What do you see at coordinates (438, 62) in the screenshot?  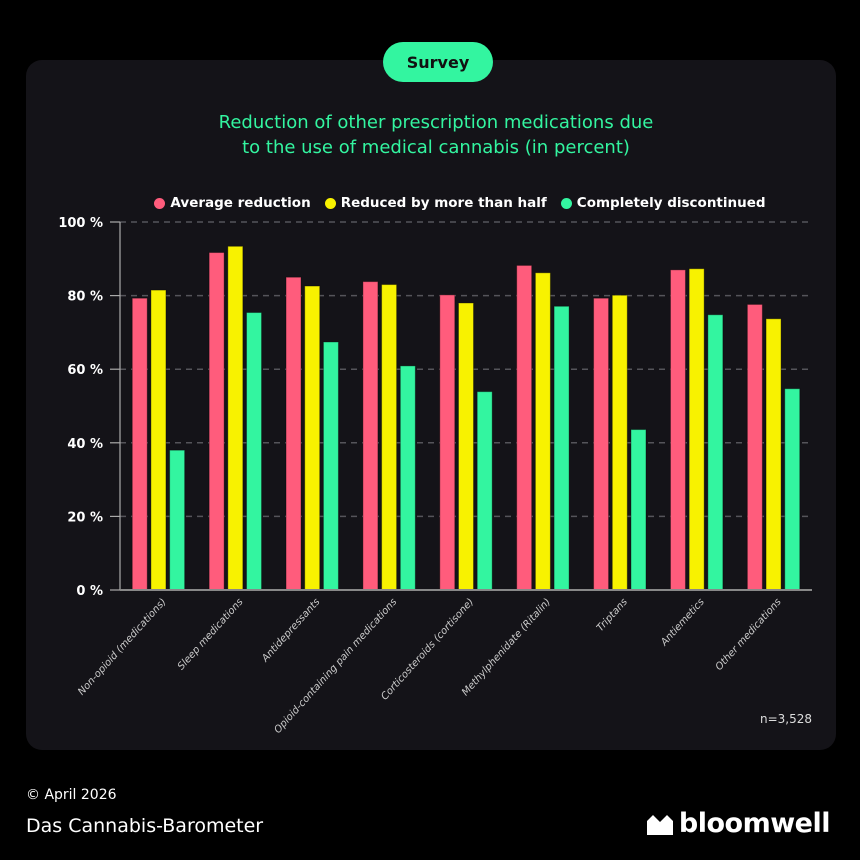 I see `survey-badge: Survey` at bounding box center [438, 62].